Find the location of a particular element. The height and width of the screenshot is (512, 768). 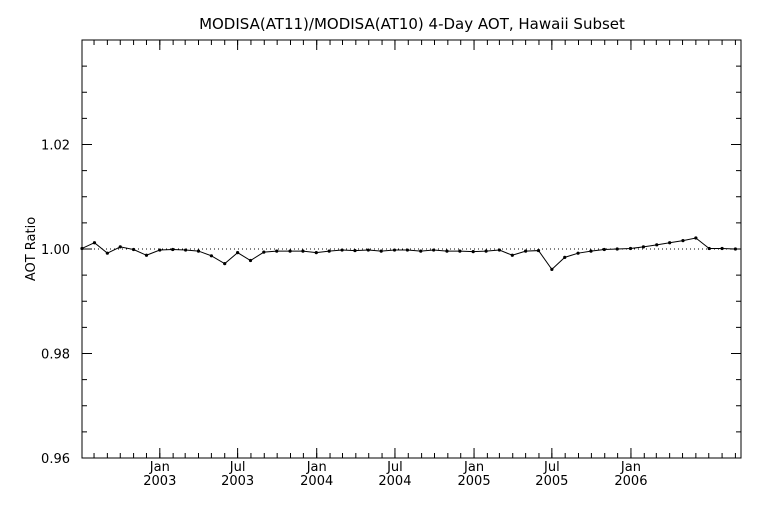

y-tick-label: 1.02 is located at coordinates (55, 146).